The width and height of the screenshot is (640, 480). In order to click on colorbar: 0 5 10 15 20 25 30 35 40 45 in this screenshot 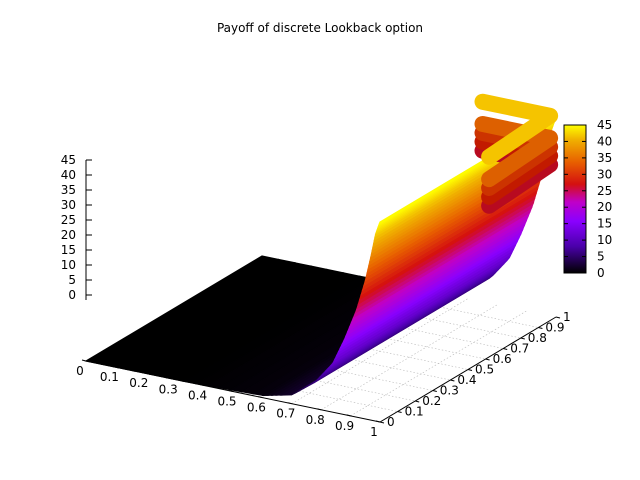, I will do `click(587, 199)`.